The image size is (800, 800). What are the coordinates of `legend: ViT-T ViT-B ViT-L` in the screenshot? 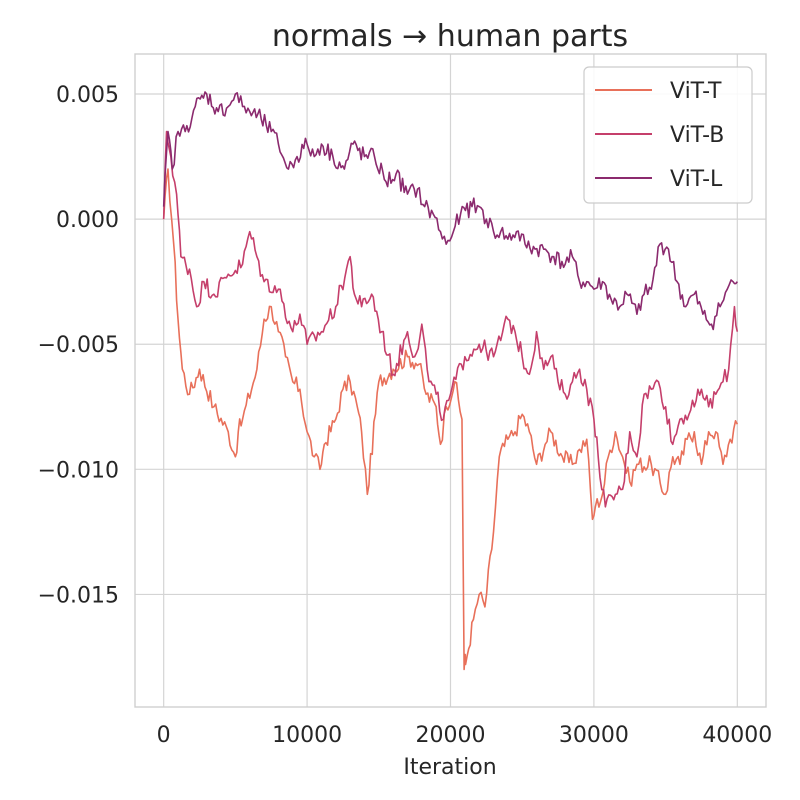 It's located at (668, 135).